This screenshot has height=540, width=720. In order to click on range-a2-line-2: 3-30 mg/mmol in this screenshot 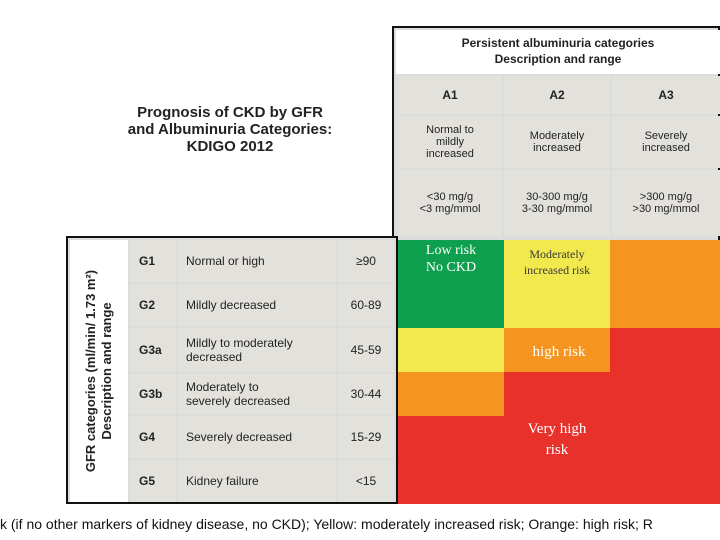, I will do `click(557, 209)`.